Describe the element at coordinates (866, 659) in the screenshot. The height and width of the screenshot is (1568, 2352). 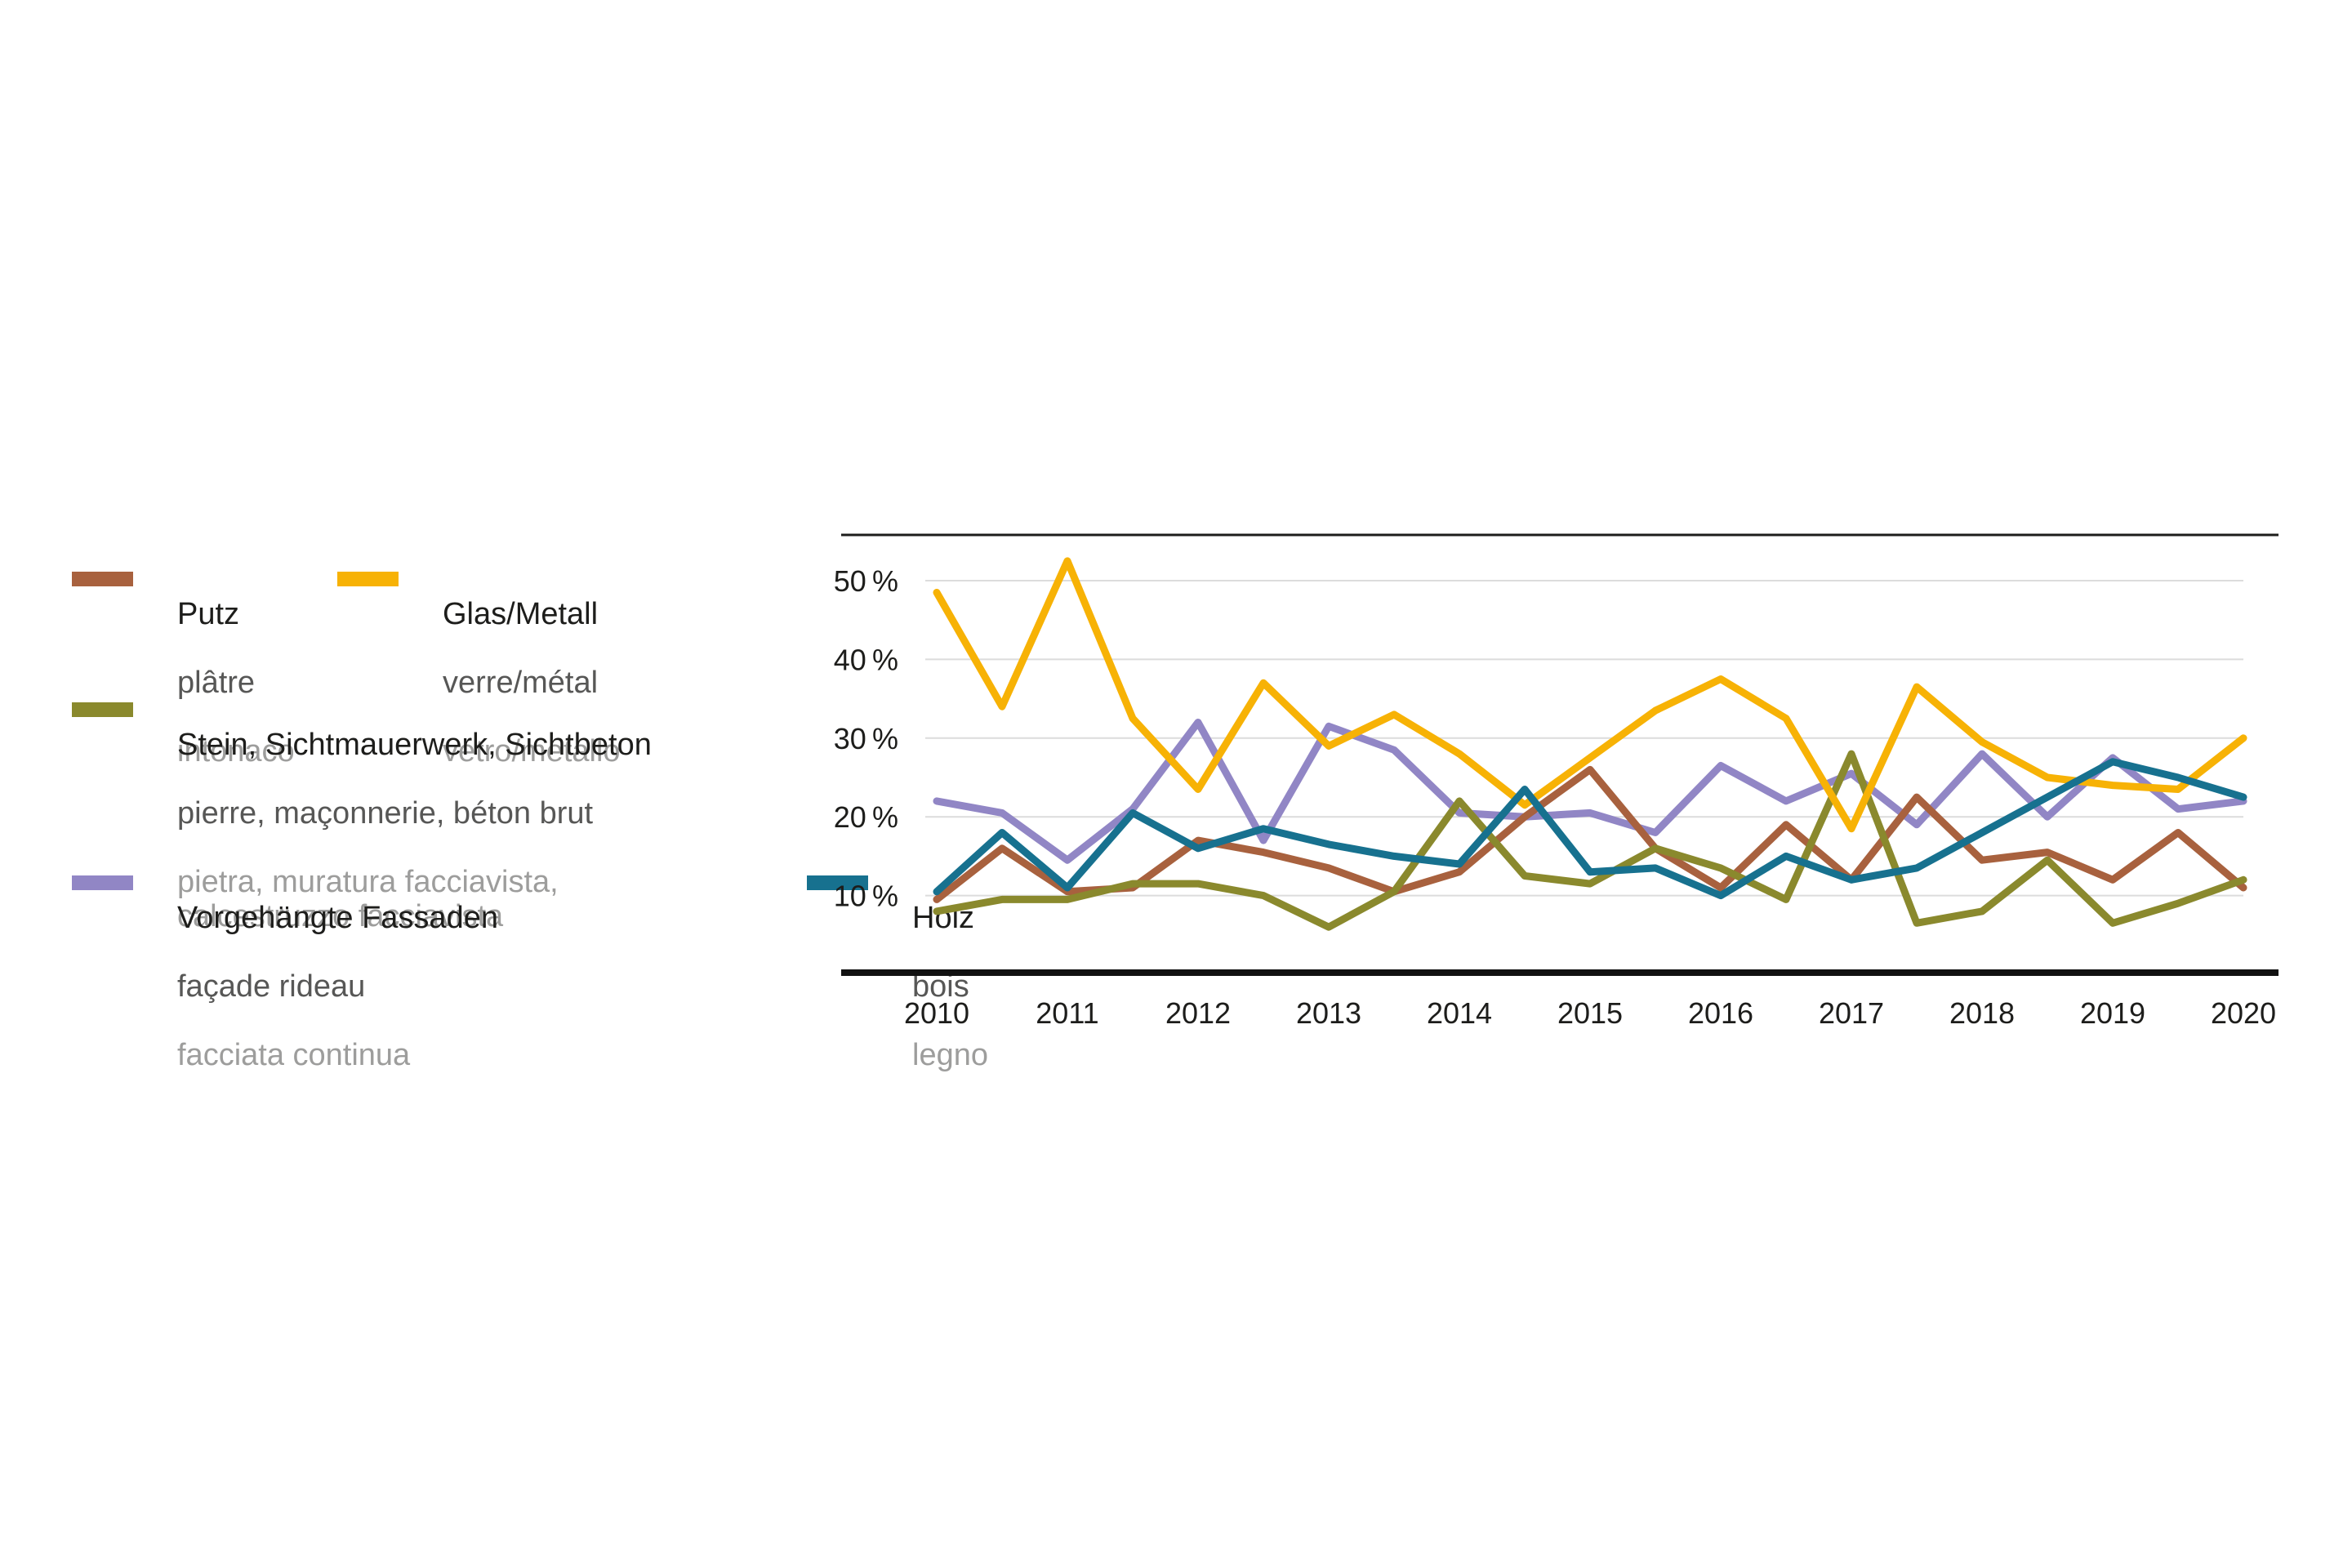
I see `y-tick-label-40: 40 %` at that location.